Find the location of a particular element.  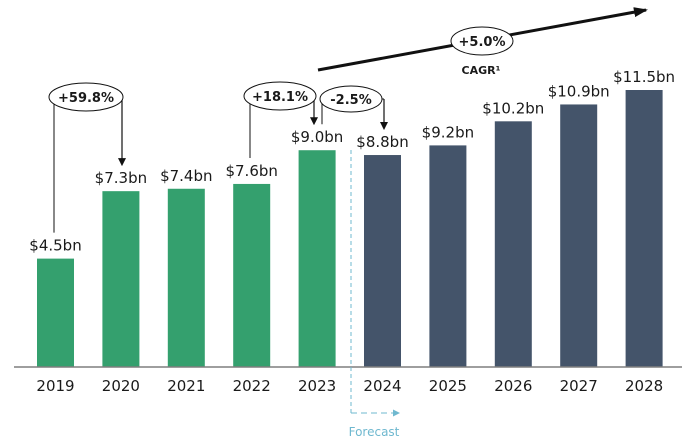

value-label-2028: $11.5bn is located at coordinates (644, 77).